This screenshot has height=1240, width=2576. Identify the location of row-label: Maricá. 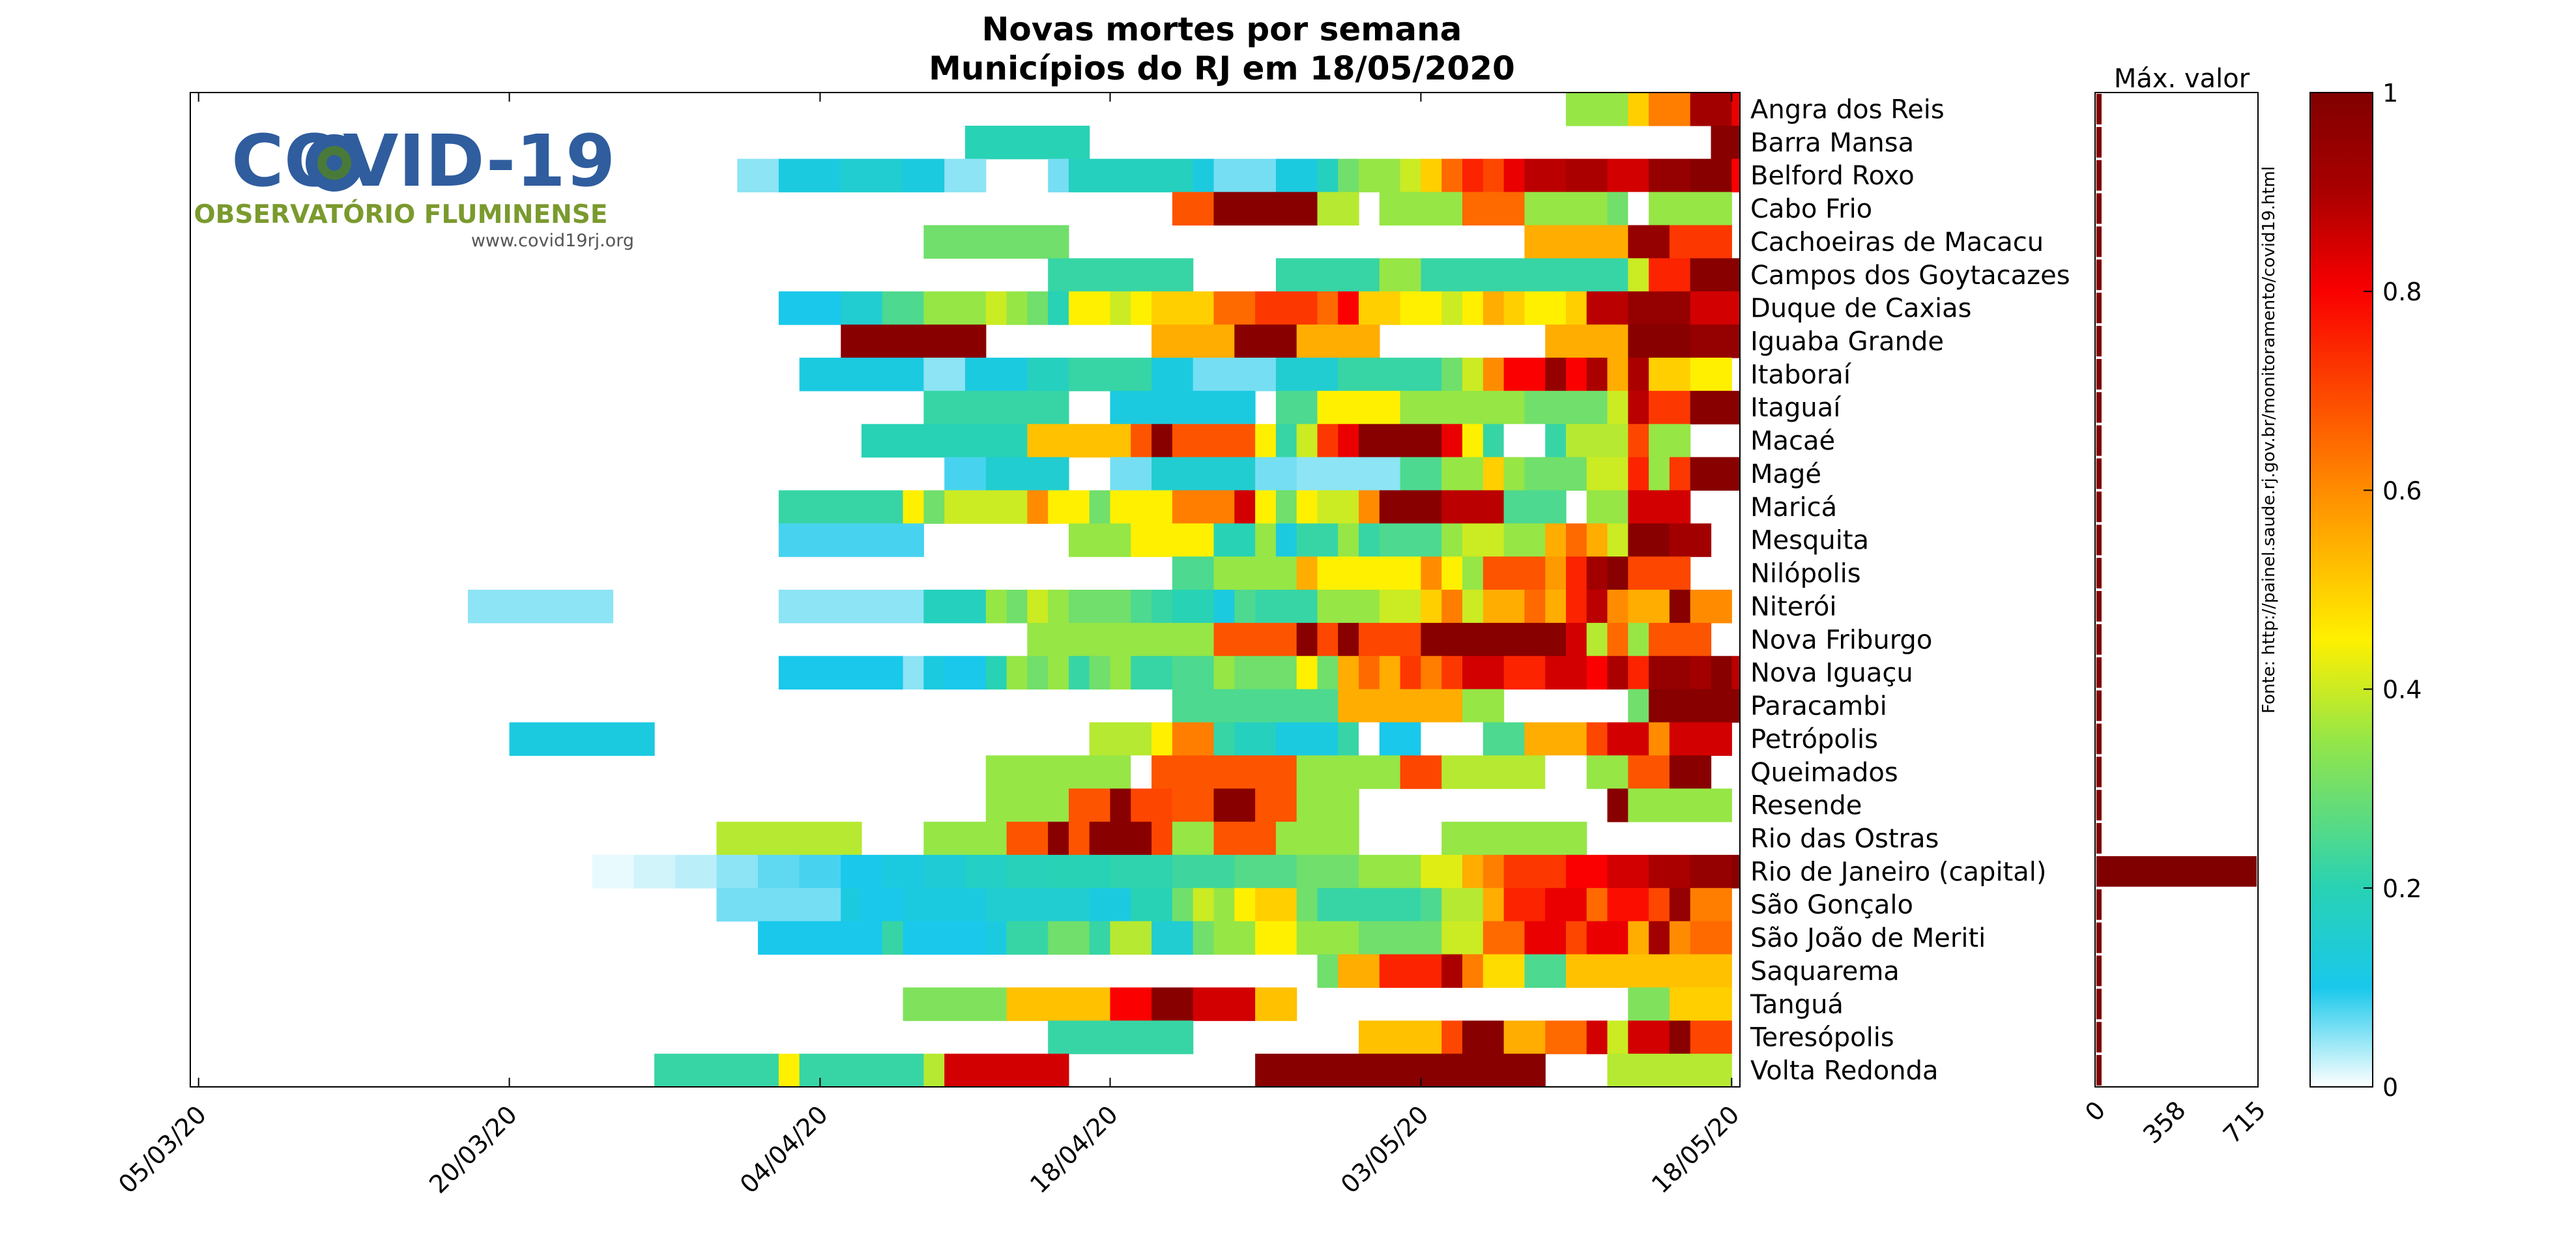
(1793, 508).